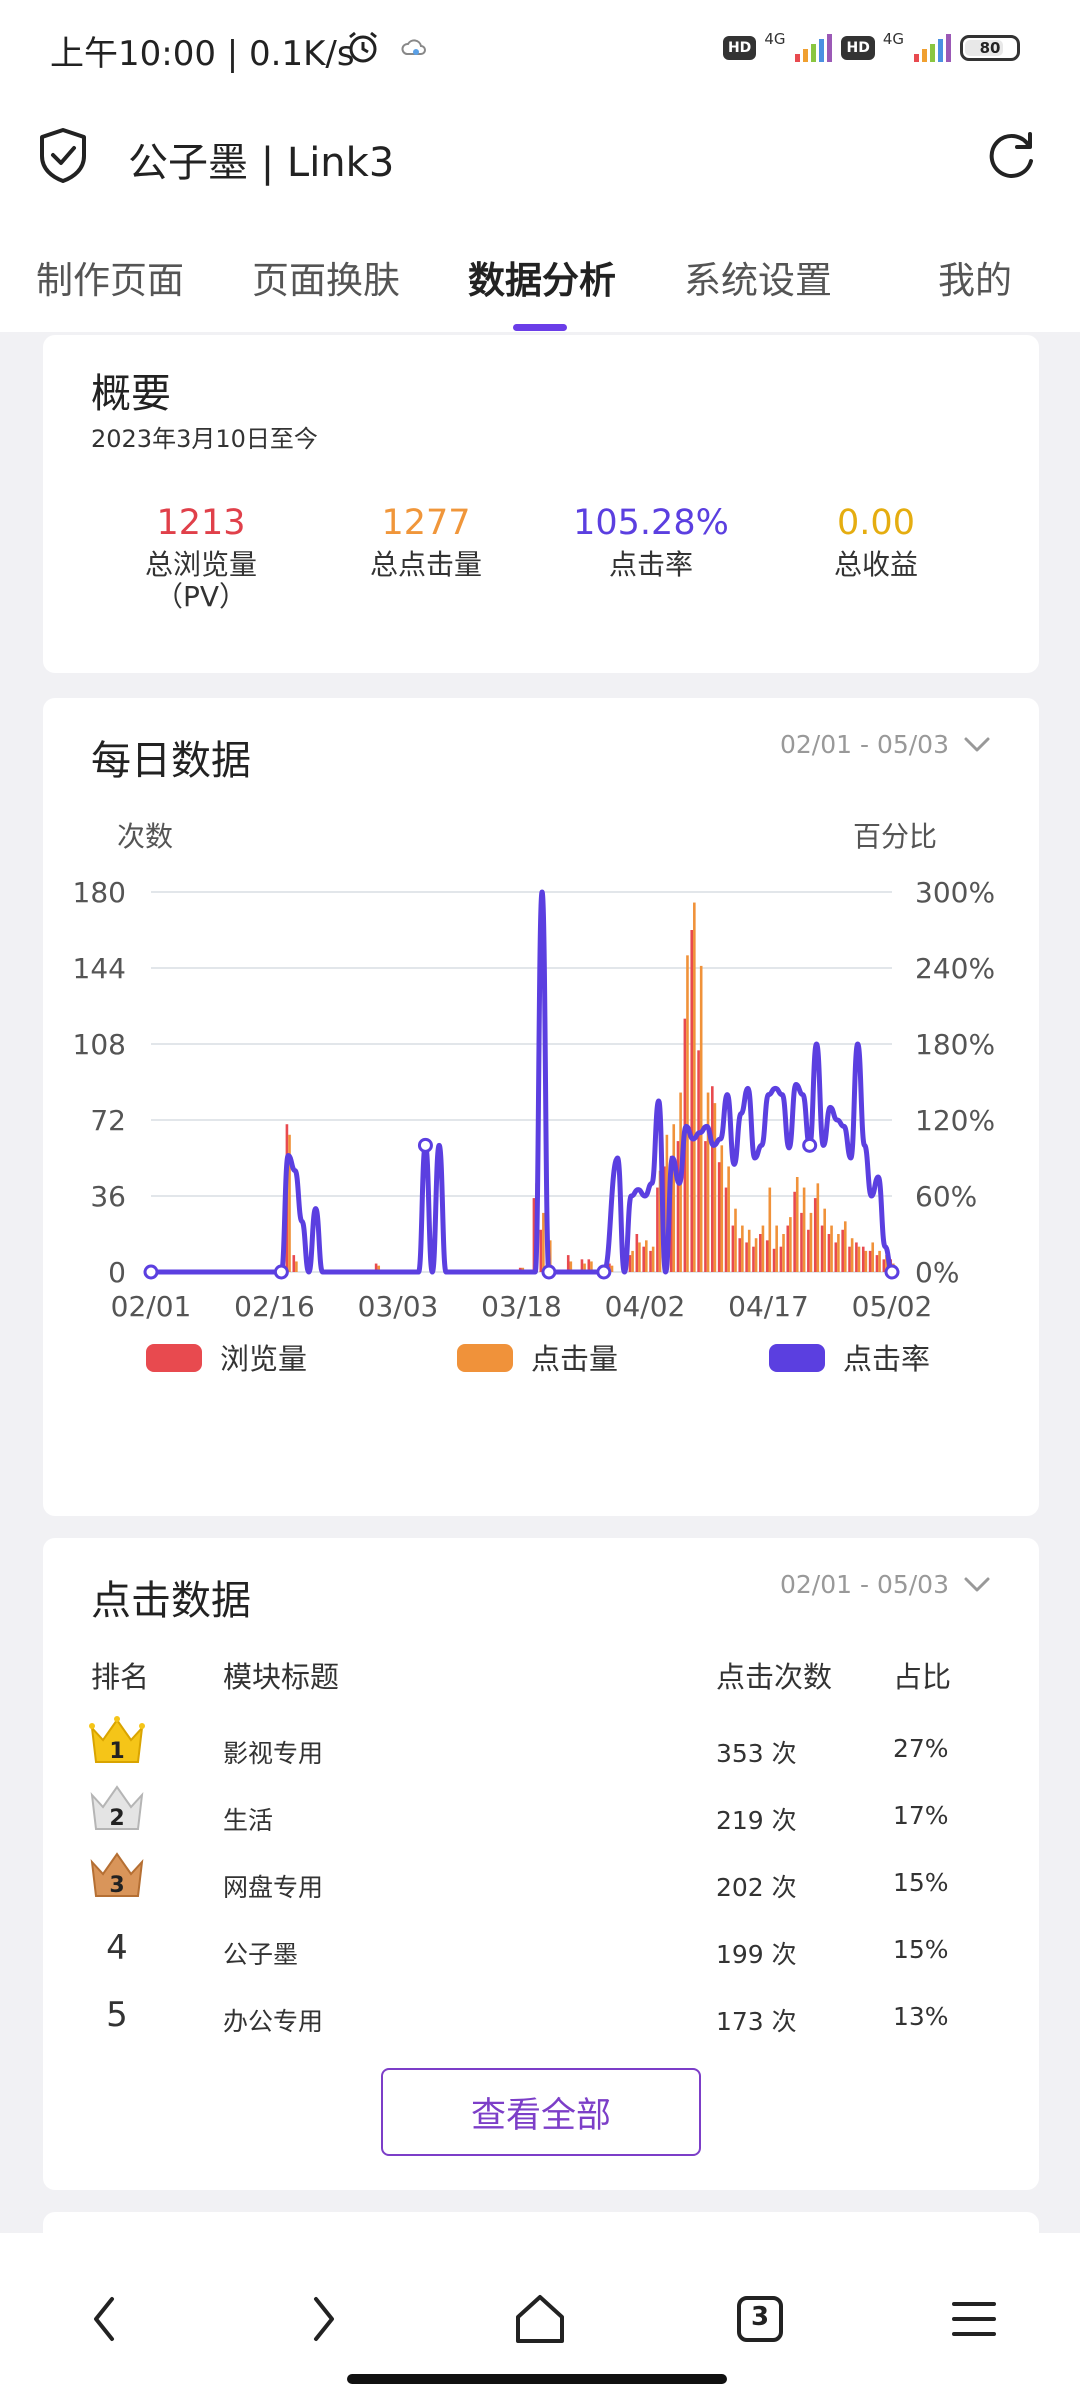 This screenshot has height=2400, width=1080. I want to click on crown-gold-icon: 1, so click(117, 1740).